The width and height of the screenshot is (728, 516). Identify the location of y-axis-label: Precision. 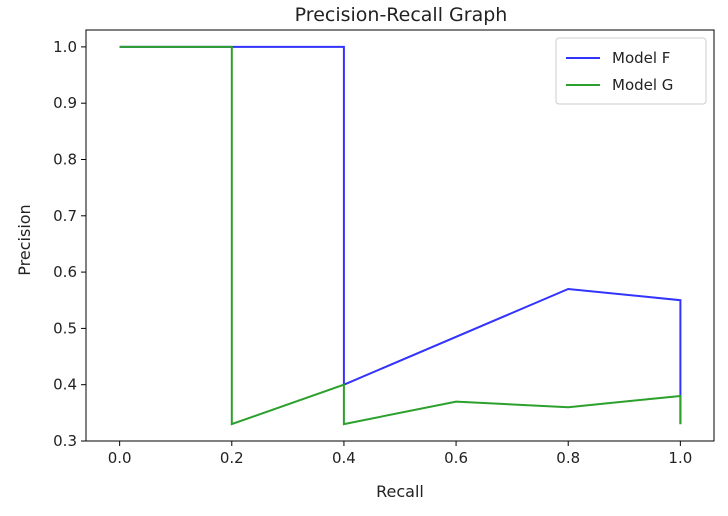
(24, 239).